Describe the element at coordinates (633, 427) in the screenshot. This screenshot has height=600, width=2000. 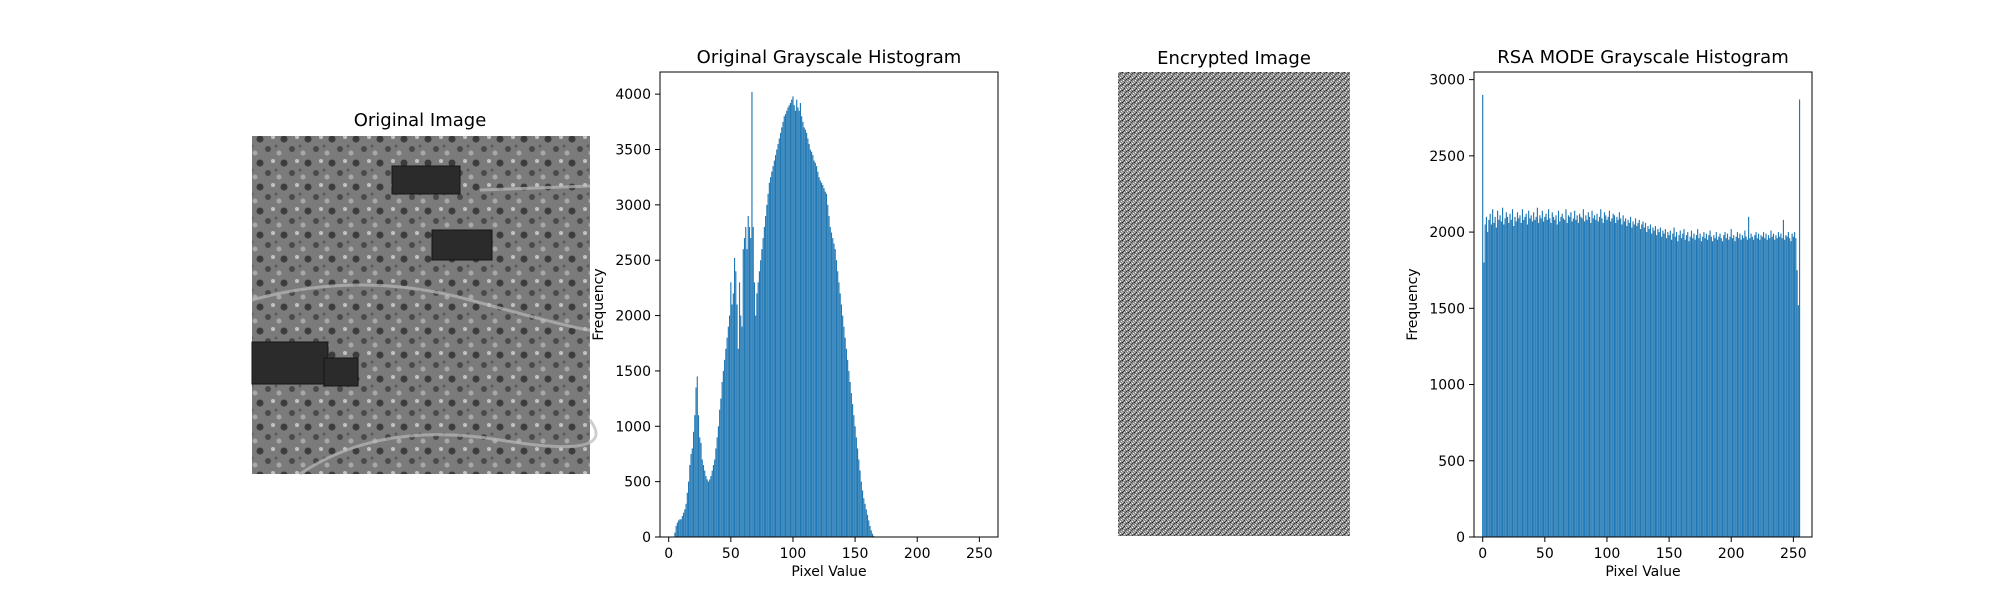
I see `y-tick-label: 1000` at that location.